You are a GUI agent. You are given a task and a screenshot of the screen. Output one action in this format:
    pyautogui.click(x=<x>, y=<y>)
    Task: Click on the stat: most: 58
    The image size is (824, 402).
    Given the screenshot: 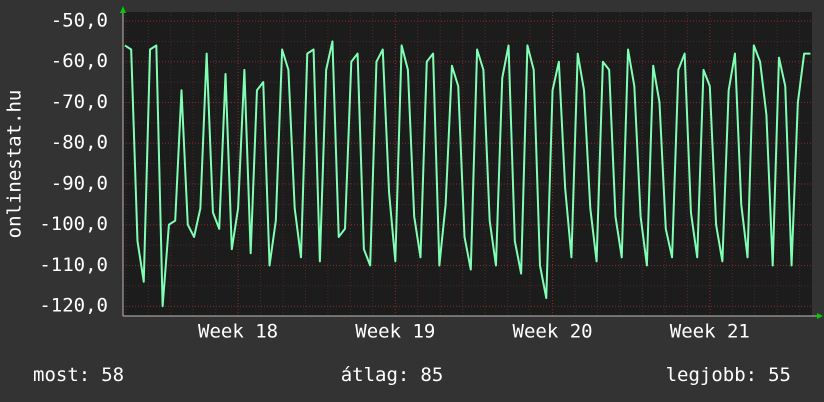 What is the action you would take?
    pyautogui.click(x=78, y=375)
    